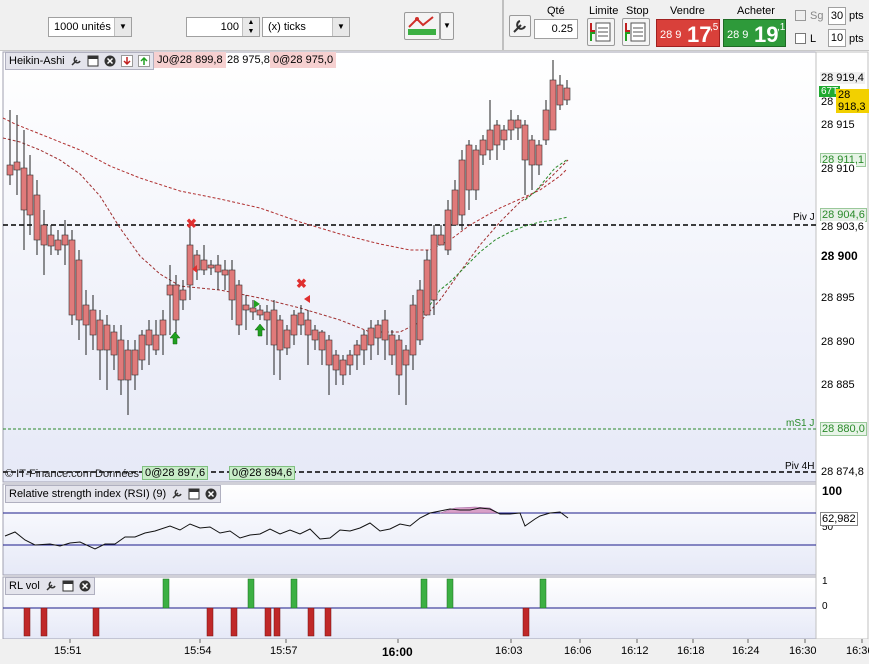 This screenshot has width=869, height=664. I want to click on rsi-panel-titlebar: Relative strength index (RSI) (9), so click(113, 494).